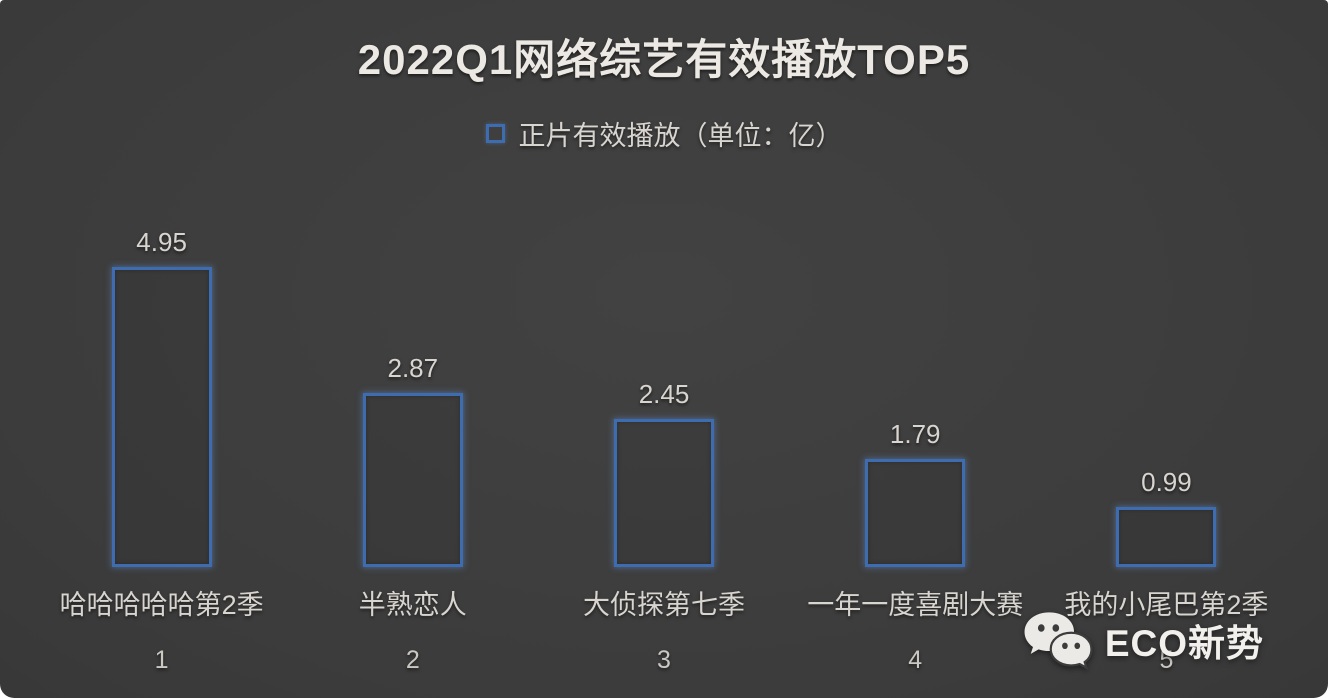 This screenshot has width=1328, height=698. Describe the element at coordinates (664, 394) in the screenshot. I see `bar-value-label: 2.45` at that location.